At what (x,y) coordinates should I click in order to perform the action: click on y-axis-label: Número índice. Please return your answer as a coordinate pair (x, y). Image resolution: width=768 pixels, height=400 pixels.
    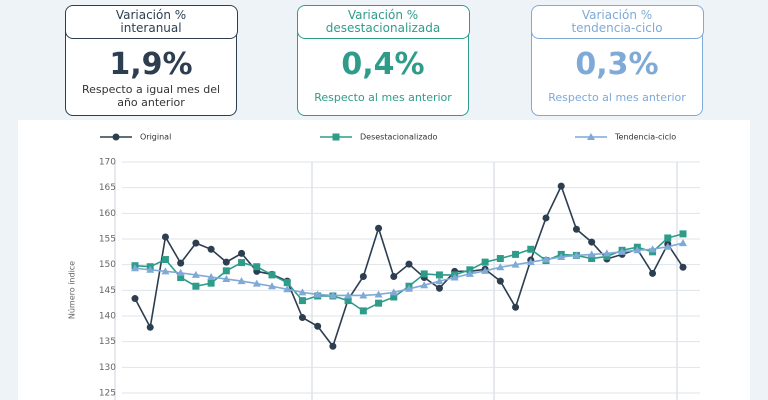
    Looking at the image, I should click on (72, 290).